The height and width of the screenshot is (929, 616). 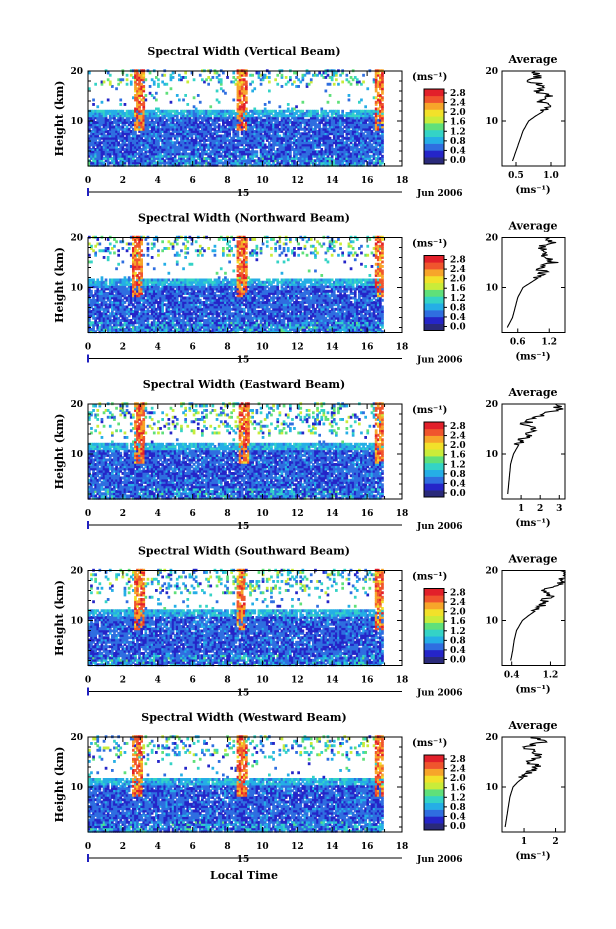 I want to click on x-tick-label: 18, so click(x=402, y=681).